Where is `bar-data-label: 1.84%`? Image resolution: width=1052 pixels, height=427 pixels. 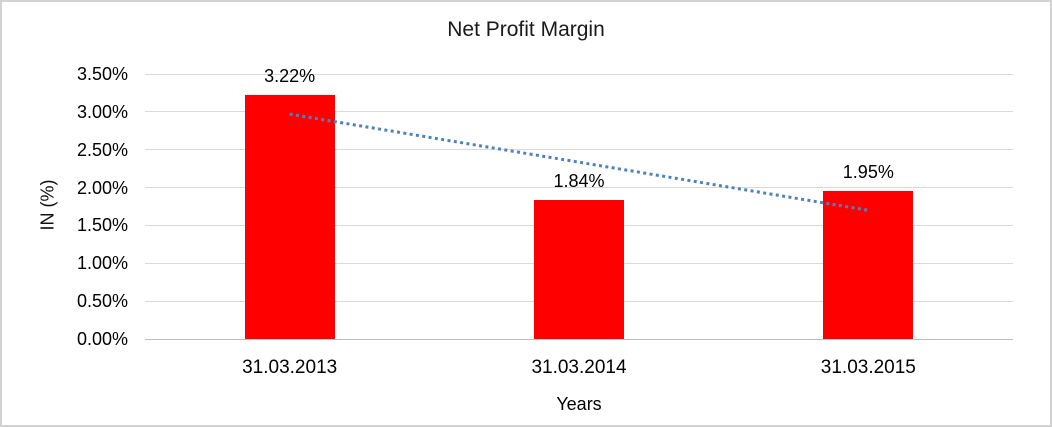 bar-data-label: 1.84% is located at coordinates (579, 180).